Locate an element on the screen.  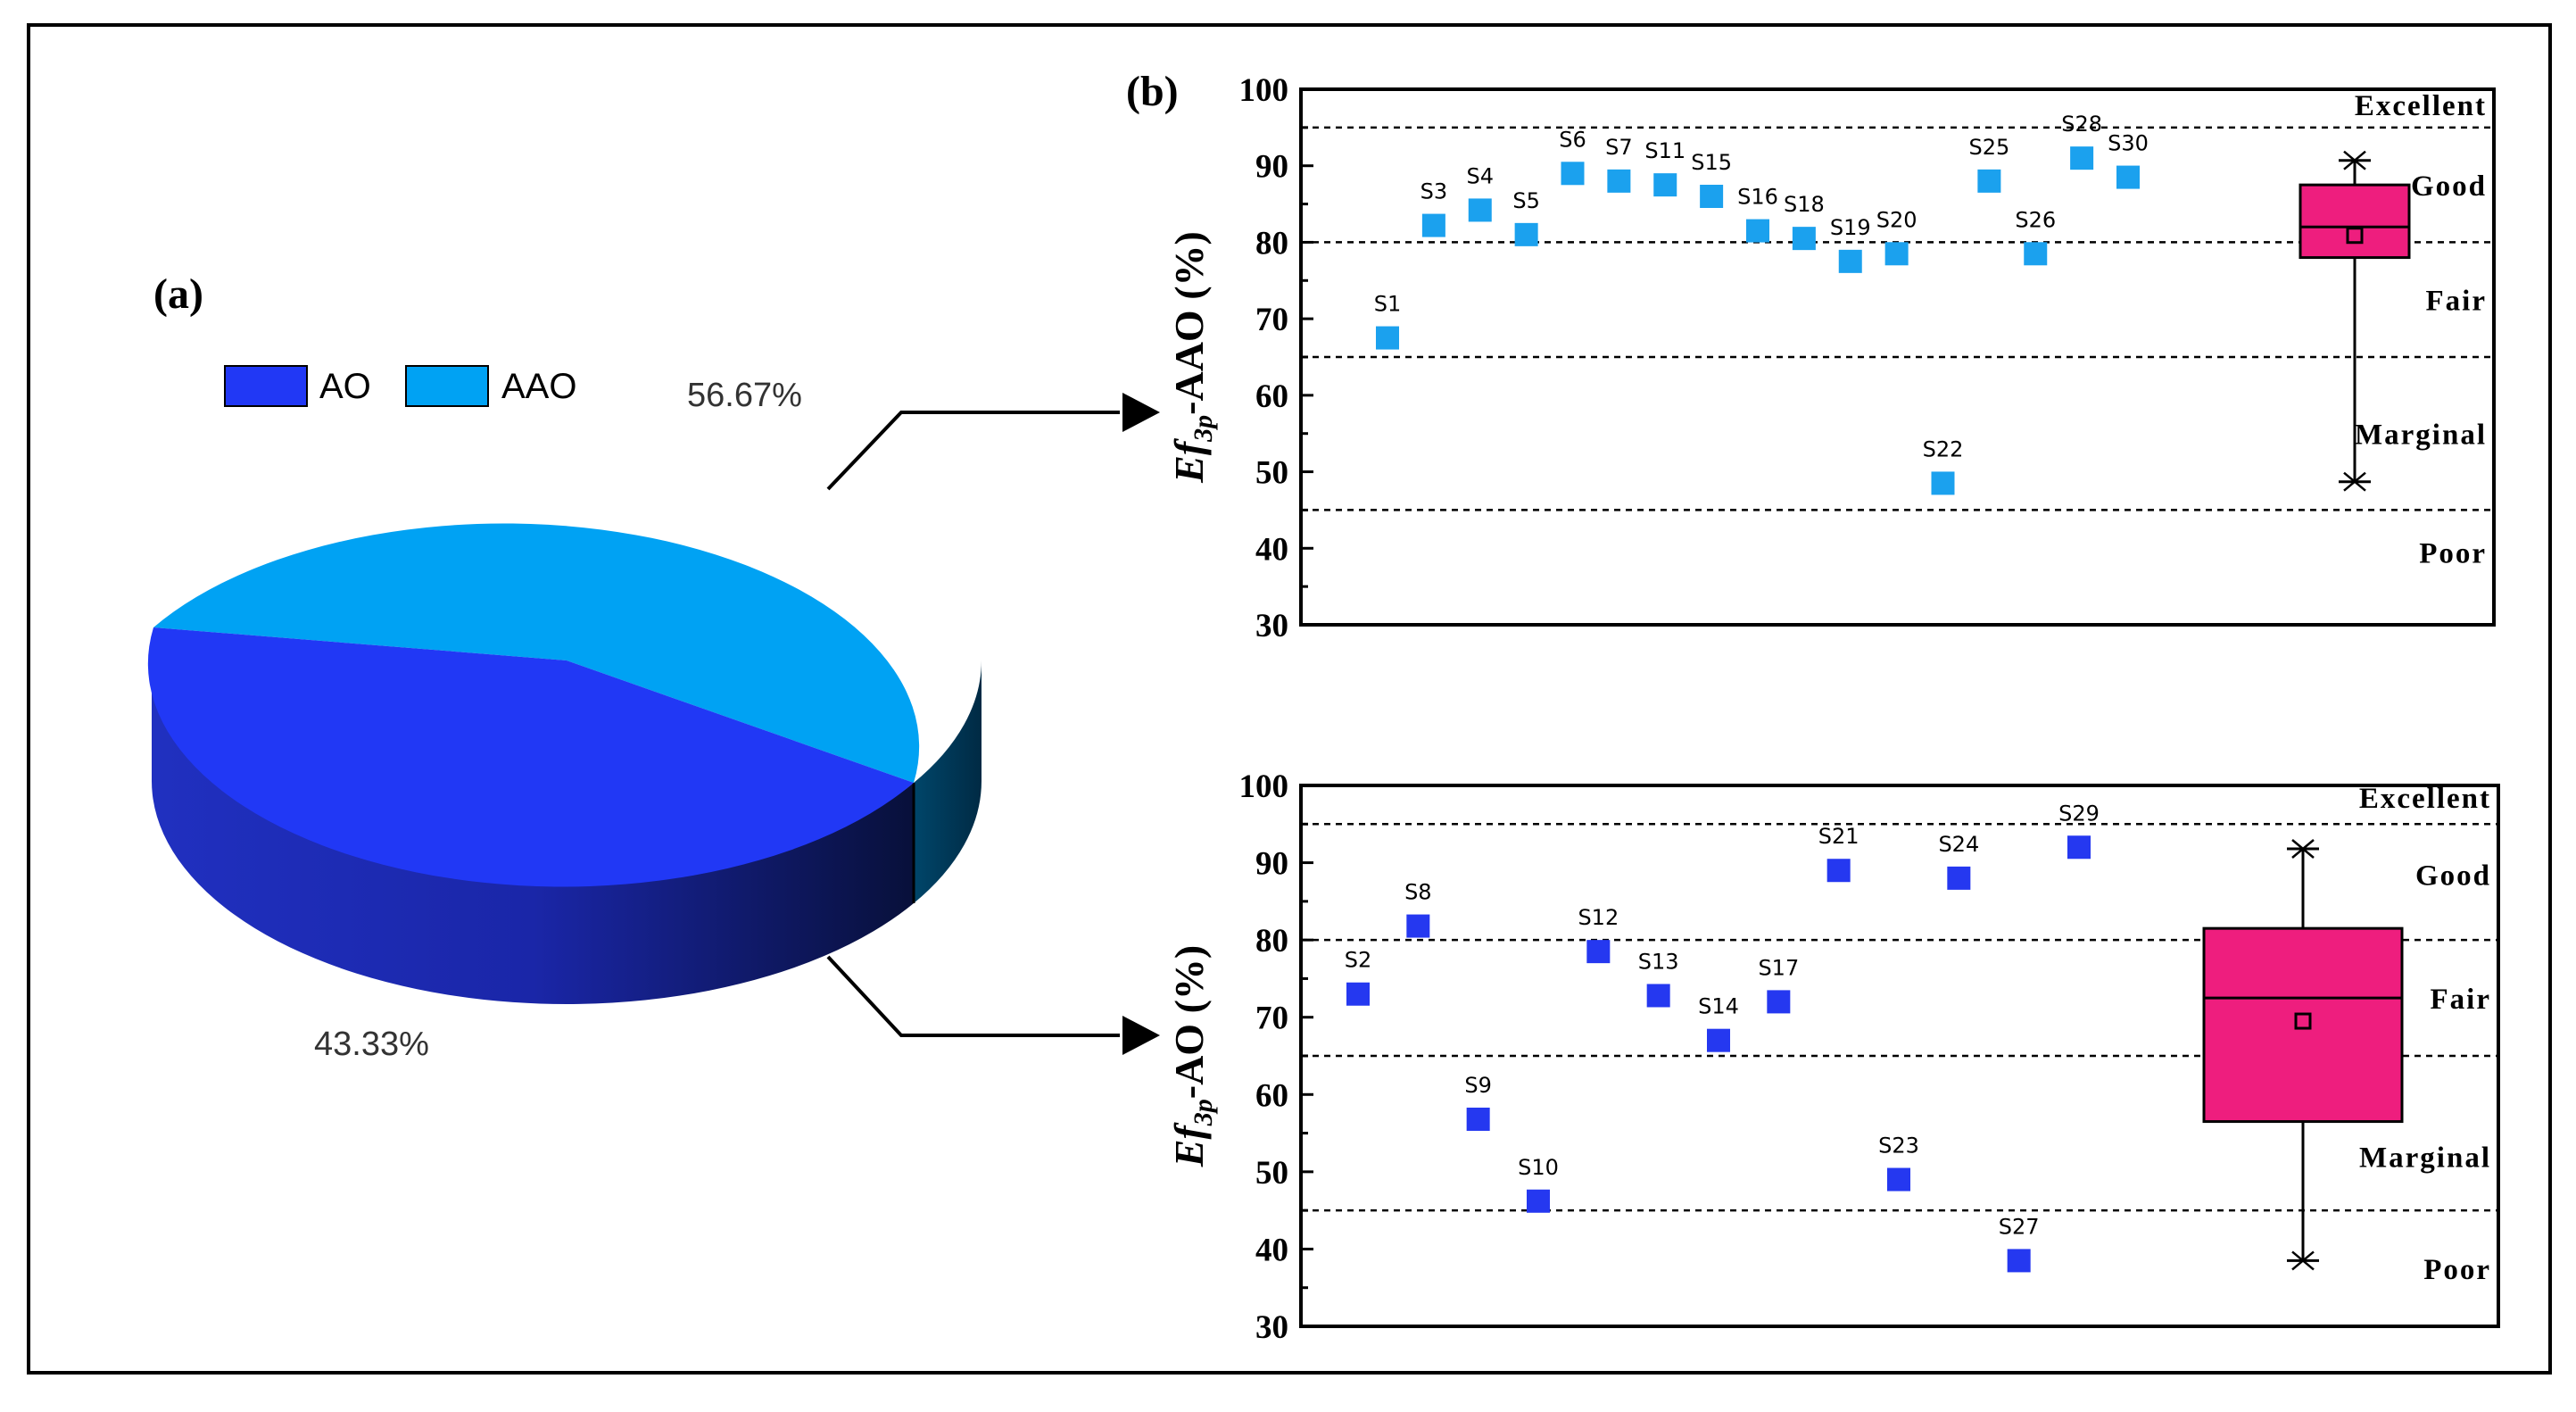
arrow-aao is located at coordinates (973, 451).